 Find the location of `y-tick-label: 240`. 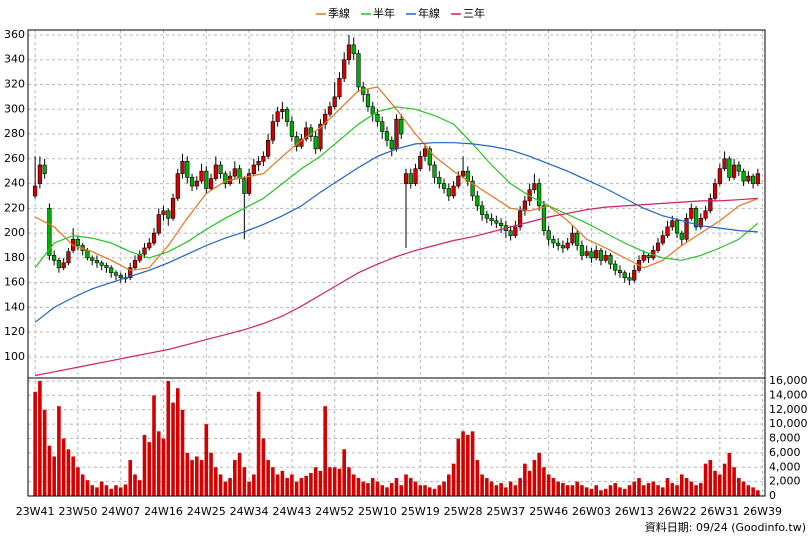

y-tick-label: 240 is located at coordinates (14, 183).